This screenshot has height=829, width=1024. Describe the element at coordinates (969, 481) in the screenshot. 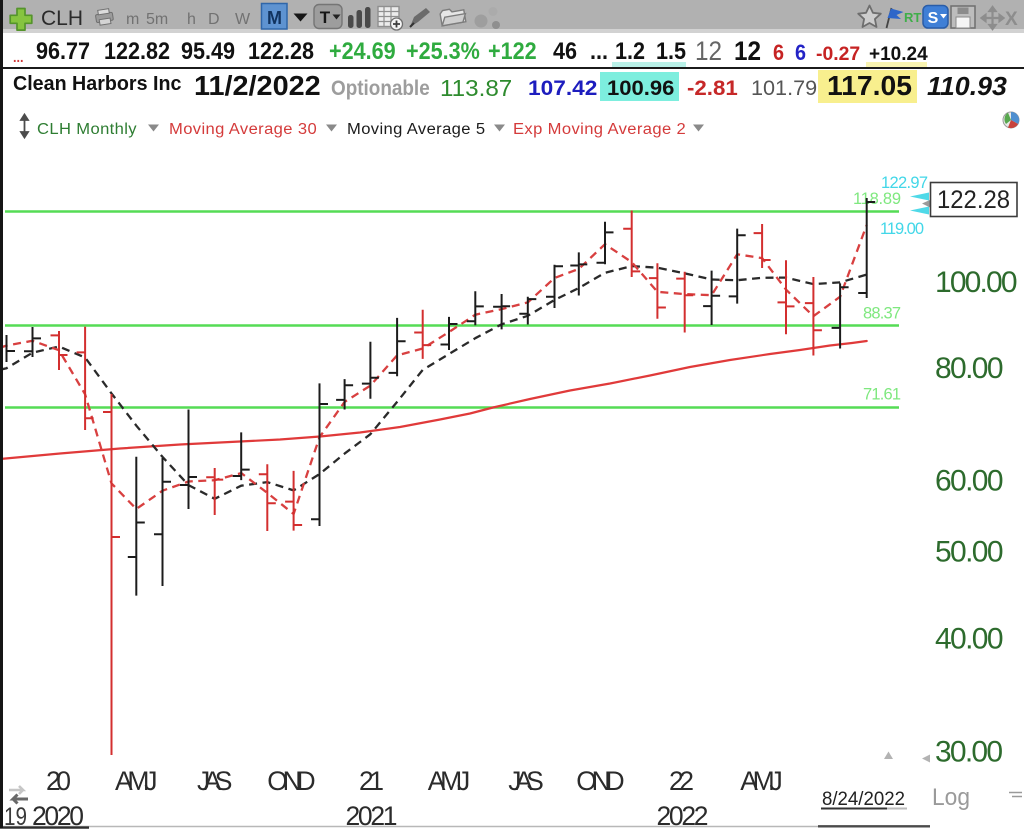

I see `svg-text: 60.00` at that location.